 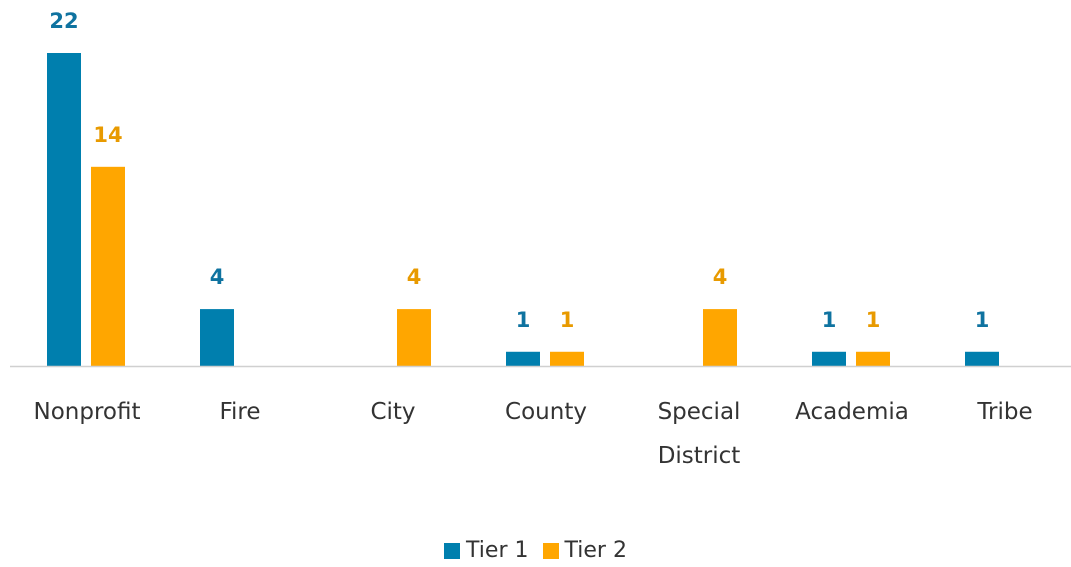 I want to click on data-label: 22, so click(x=64, y=21).